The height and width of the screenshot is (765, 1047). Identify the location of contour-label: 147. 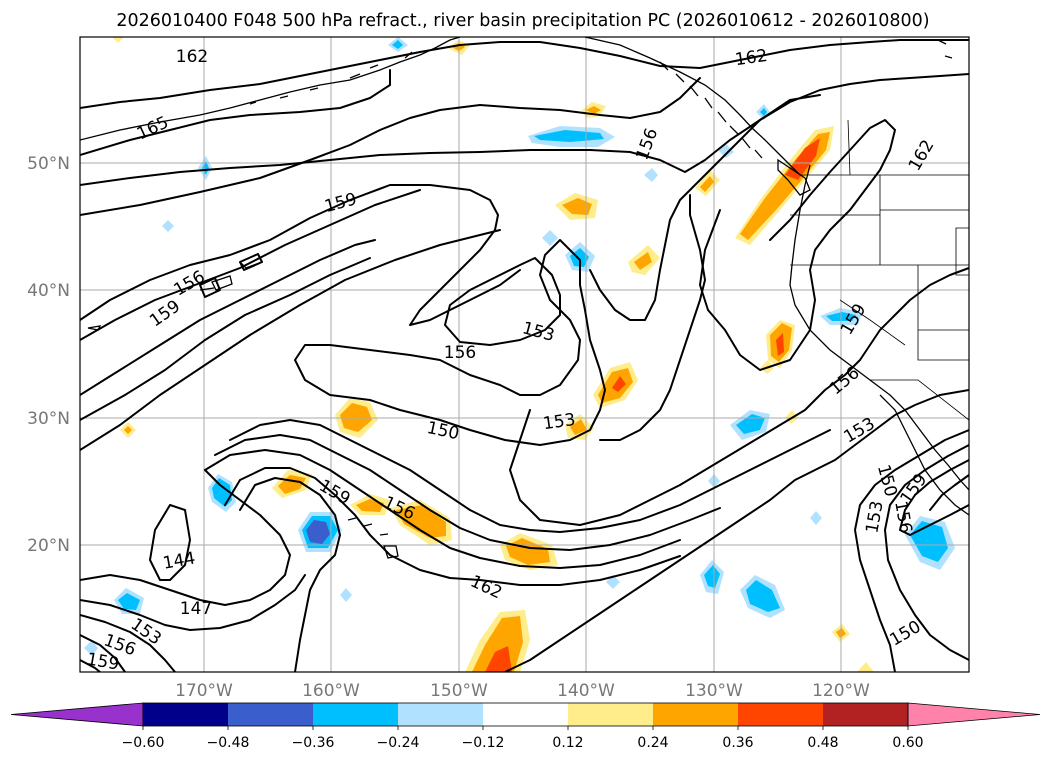
(196, 609).